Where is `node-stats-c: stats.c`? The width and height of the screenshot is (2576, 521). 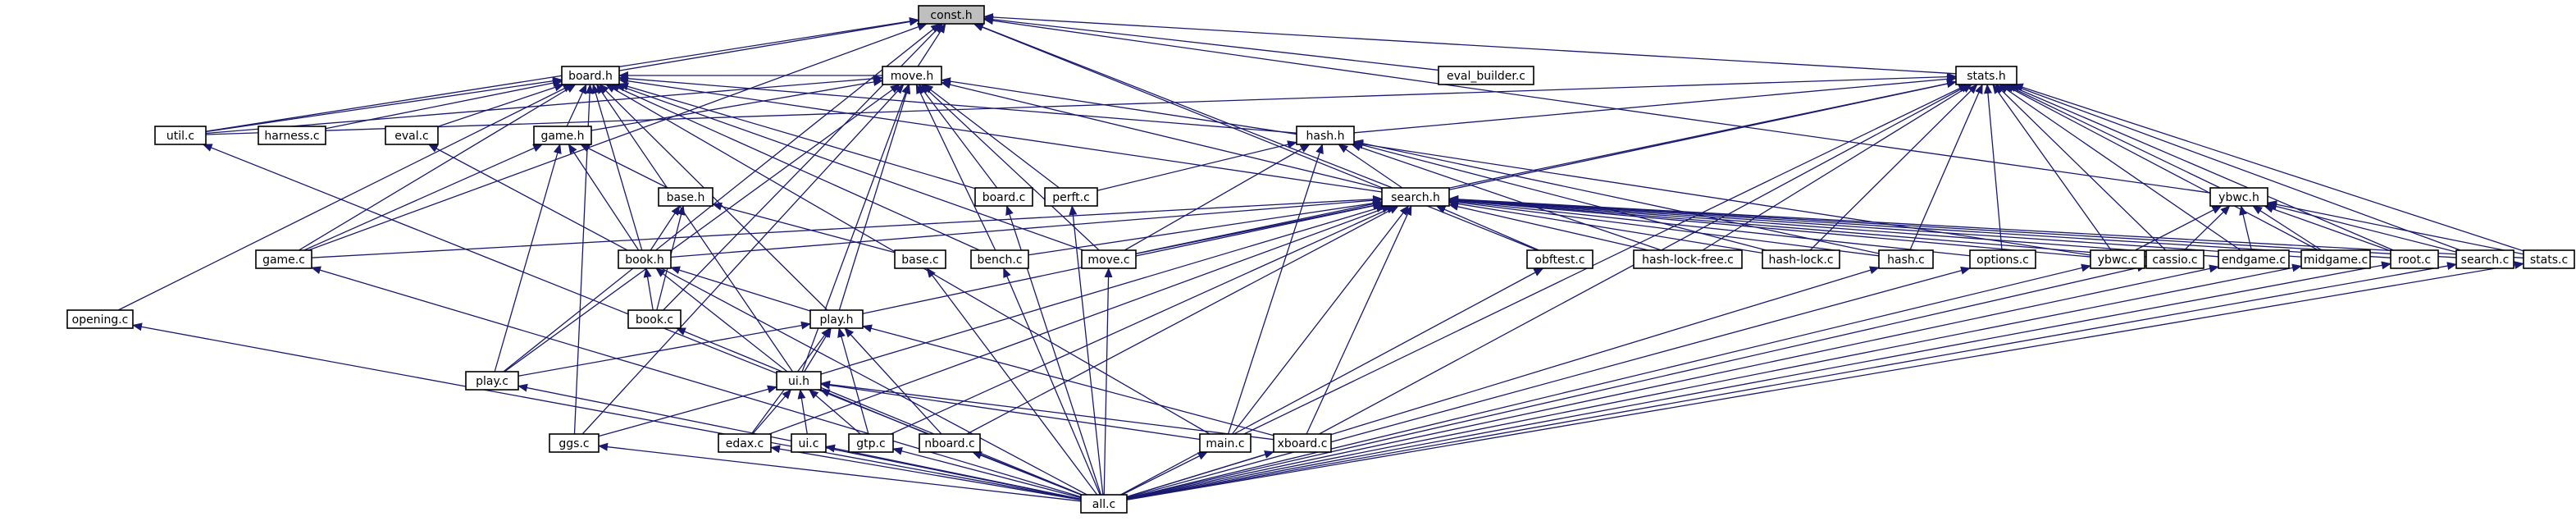 node-stats-c: stats.c is located at coordinates (2549, 259).